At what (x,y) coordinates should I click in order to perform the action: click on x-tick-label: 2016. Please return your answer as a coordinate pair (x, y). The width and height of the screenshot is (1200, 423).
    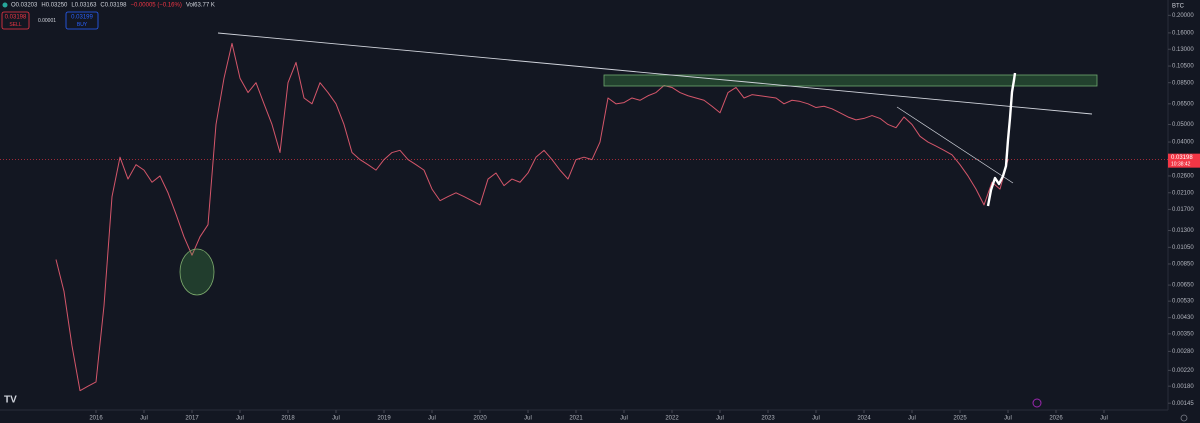
    Looking at the image, I should click on (96, 419).